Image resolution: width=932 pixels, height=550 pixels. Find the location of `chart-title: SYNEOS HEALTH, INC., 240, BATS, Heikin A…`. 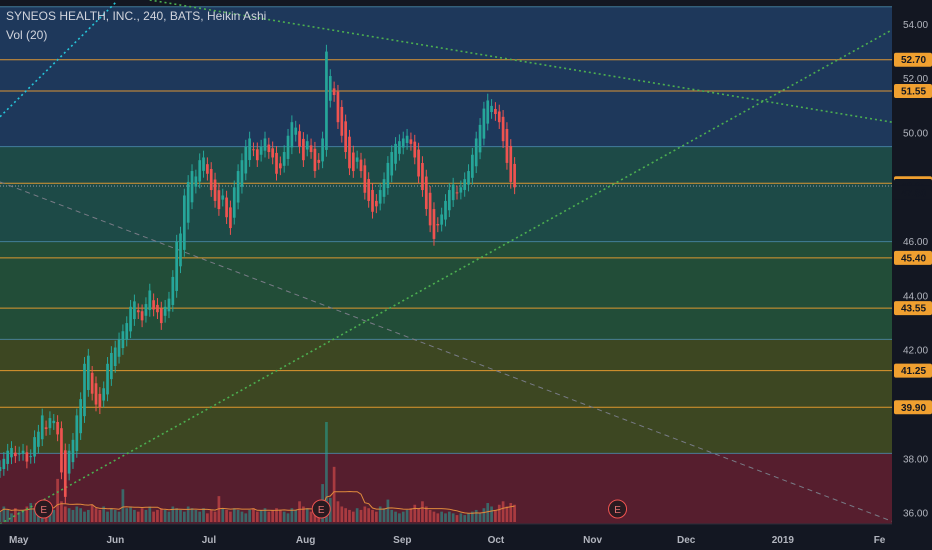

chart-title: SYNEOS HEALTH, INC., 240, BATS, Heikin A… is located at coordinates (136, 16).